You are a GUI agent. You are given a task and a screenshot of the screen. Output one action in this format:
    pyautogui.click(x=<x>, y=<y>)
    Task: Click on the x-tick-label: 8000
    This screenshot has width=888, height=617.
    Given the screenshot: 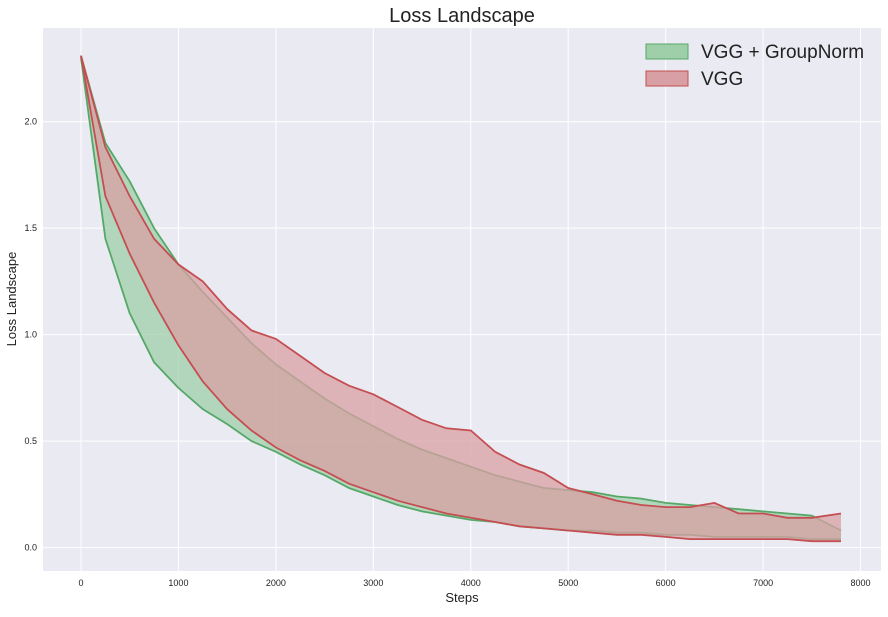 What is the action you would take?
    pyautogui.click(x=861, y=583)
    